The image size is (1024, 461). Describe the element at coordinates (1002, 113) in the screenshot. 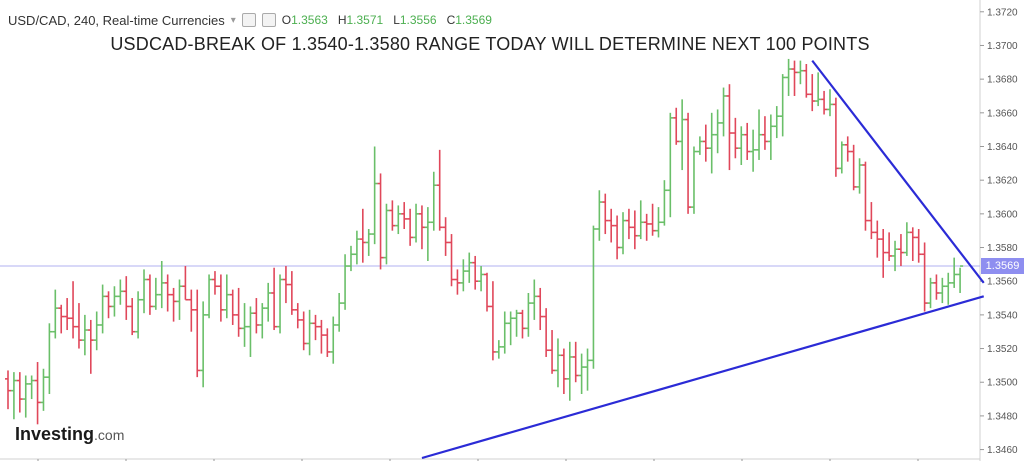

I see `y-tick-label: 1.3660` at that location.